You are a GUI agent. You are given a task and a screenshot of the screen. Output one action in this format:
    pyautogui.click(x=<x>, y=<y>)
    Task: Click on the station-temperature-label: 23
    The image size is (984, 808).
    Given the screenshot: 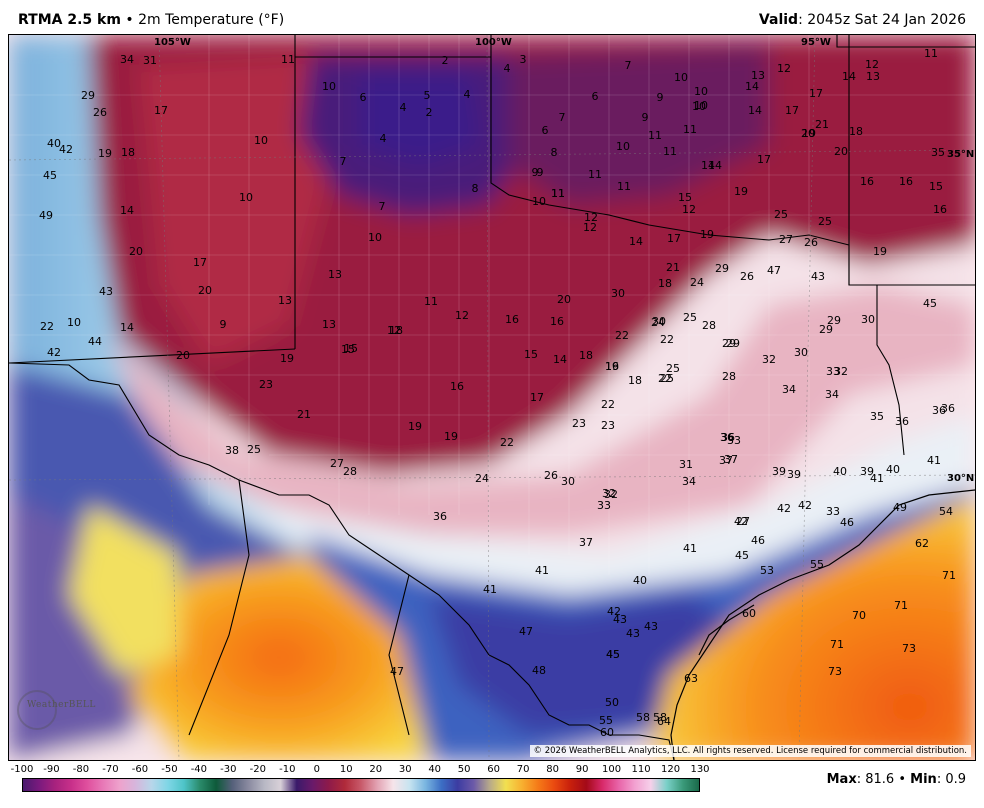 What is the action you would take?
    pyautogui.click(x=608, y=425)
    